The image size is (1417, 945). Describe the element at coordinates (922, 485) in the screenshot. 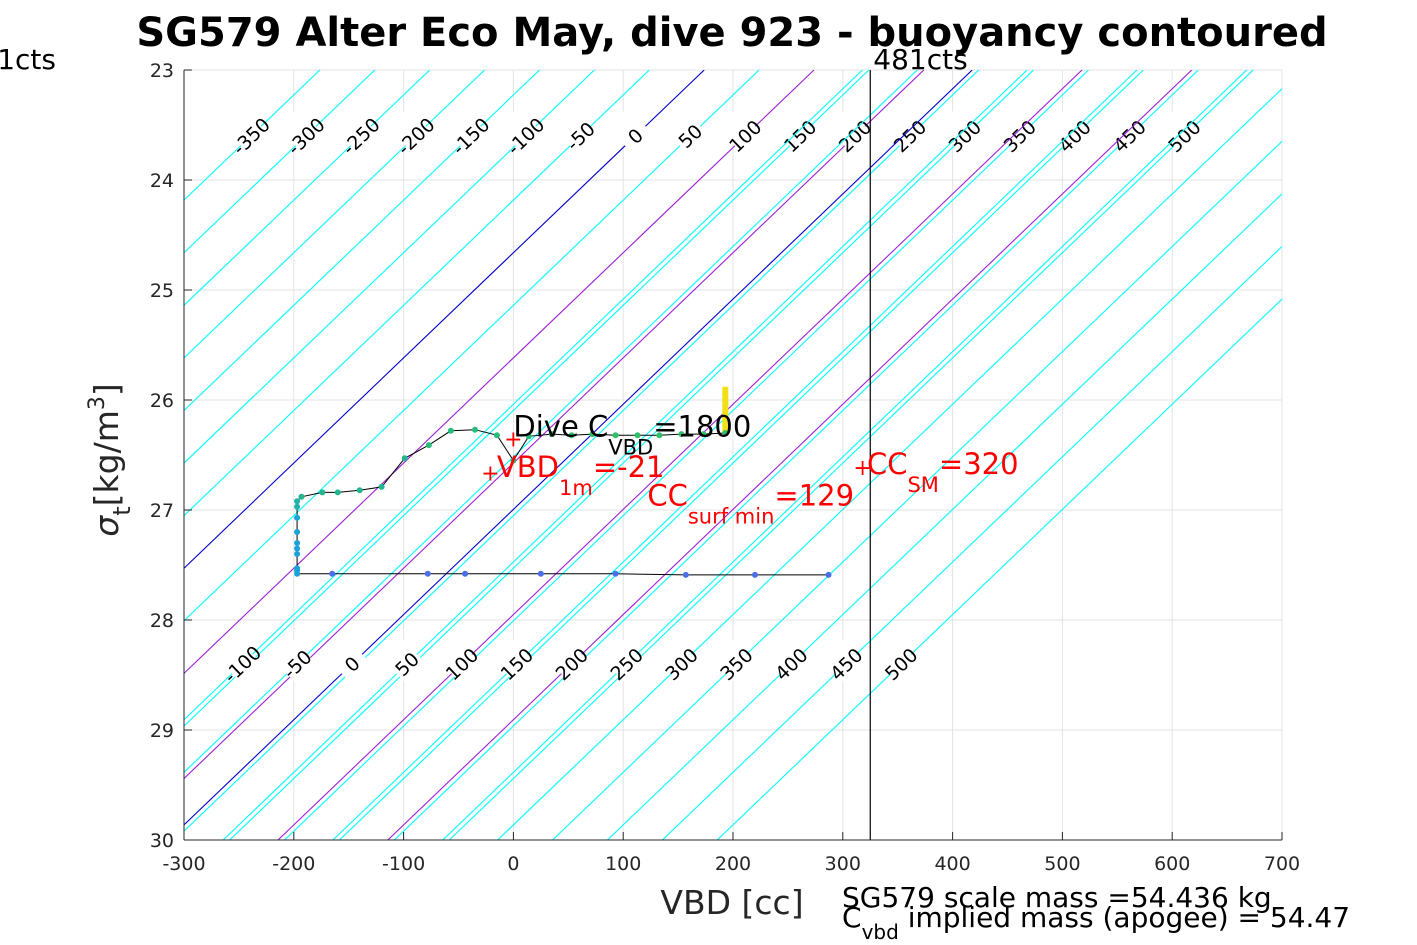

I see `annotation-subscript: SM` at that location.